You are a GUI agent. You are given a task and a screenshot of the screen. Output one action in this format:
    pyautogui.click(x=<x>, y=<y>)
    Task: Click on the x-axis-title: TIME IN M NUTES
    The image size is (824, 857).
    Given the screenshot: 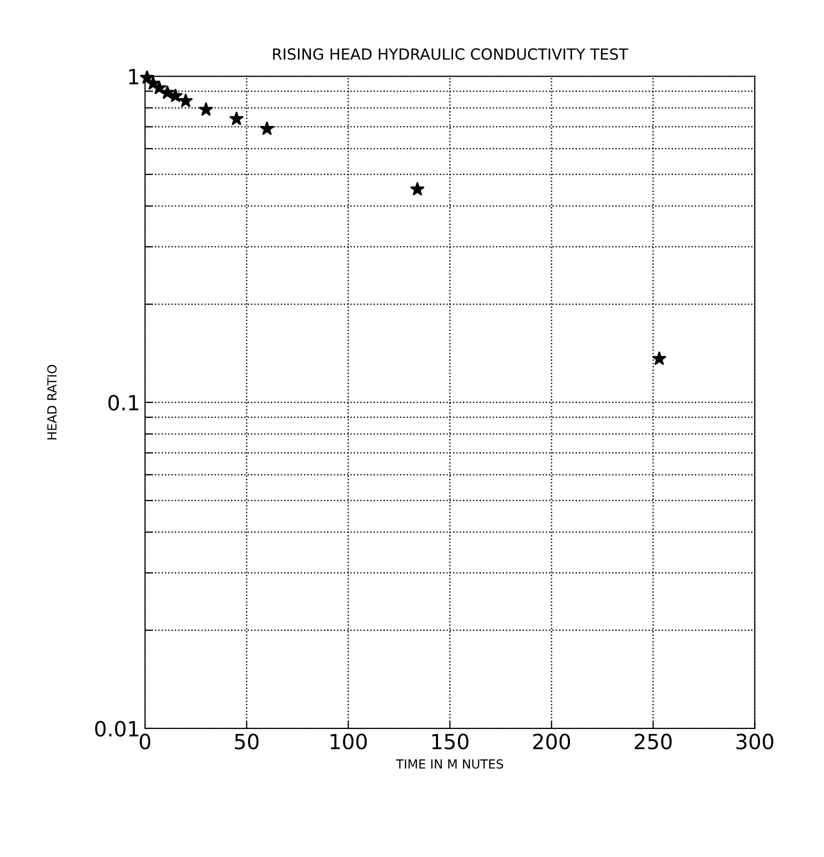 What is the action you would take?
    pyautogui.click(x=450, y=764)
    